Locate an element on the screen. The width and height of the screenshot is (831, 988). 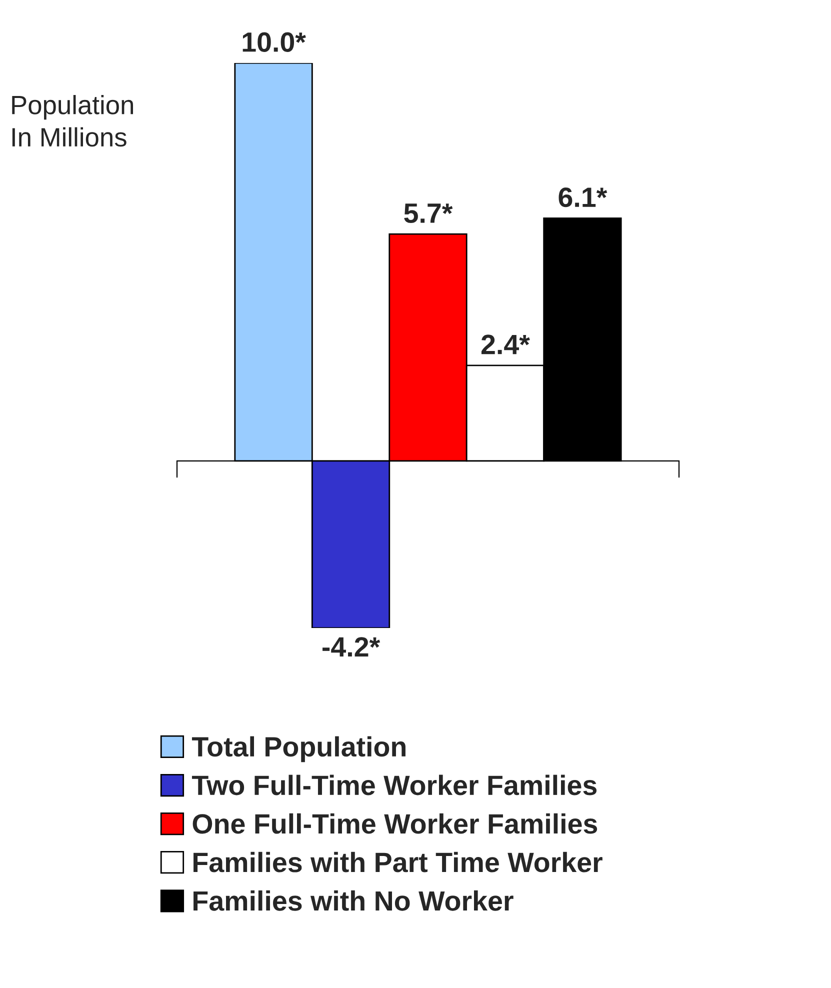
data-label: 10.0* is located at coordinates (274, 42).